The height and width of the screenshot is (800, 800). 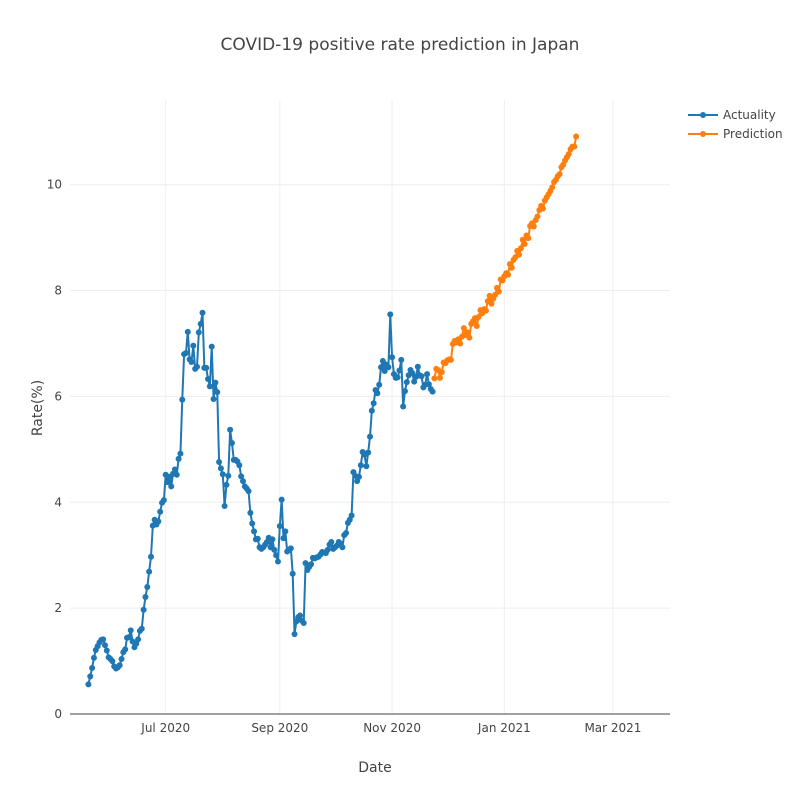 What do you see at coordinates (753, 134) in the screenshot?
I see `legend-label-prediction: Prediction` at bounding box center [753, 134].